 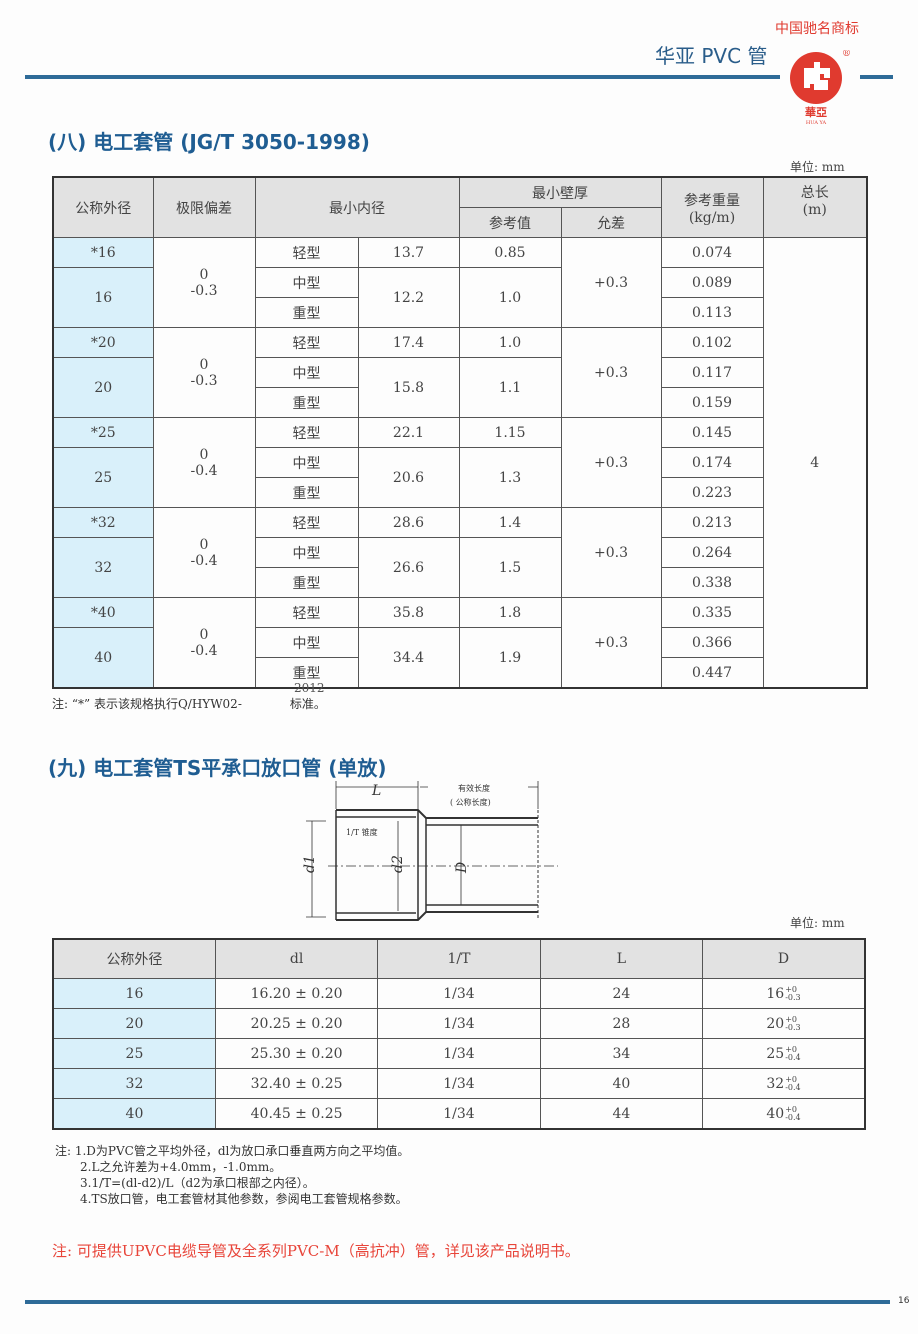 I want to click on D-value: 25, so click(x=775, y=1053).